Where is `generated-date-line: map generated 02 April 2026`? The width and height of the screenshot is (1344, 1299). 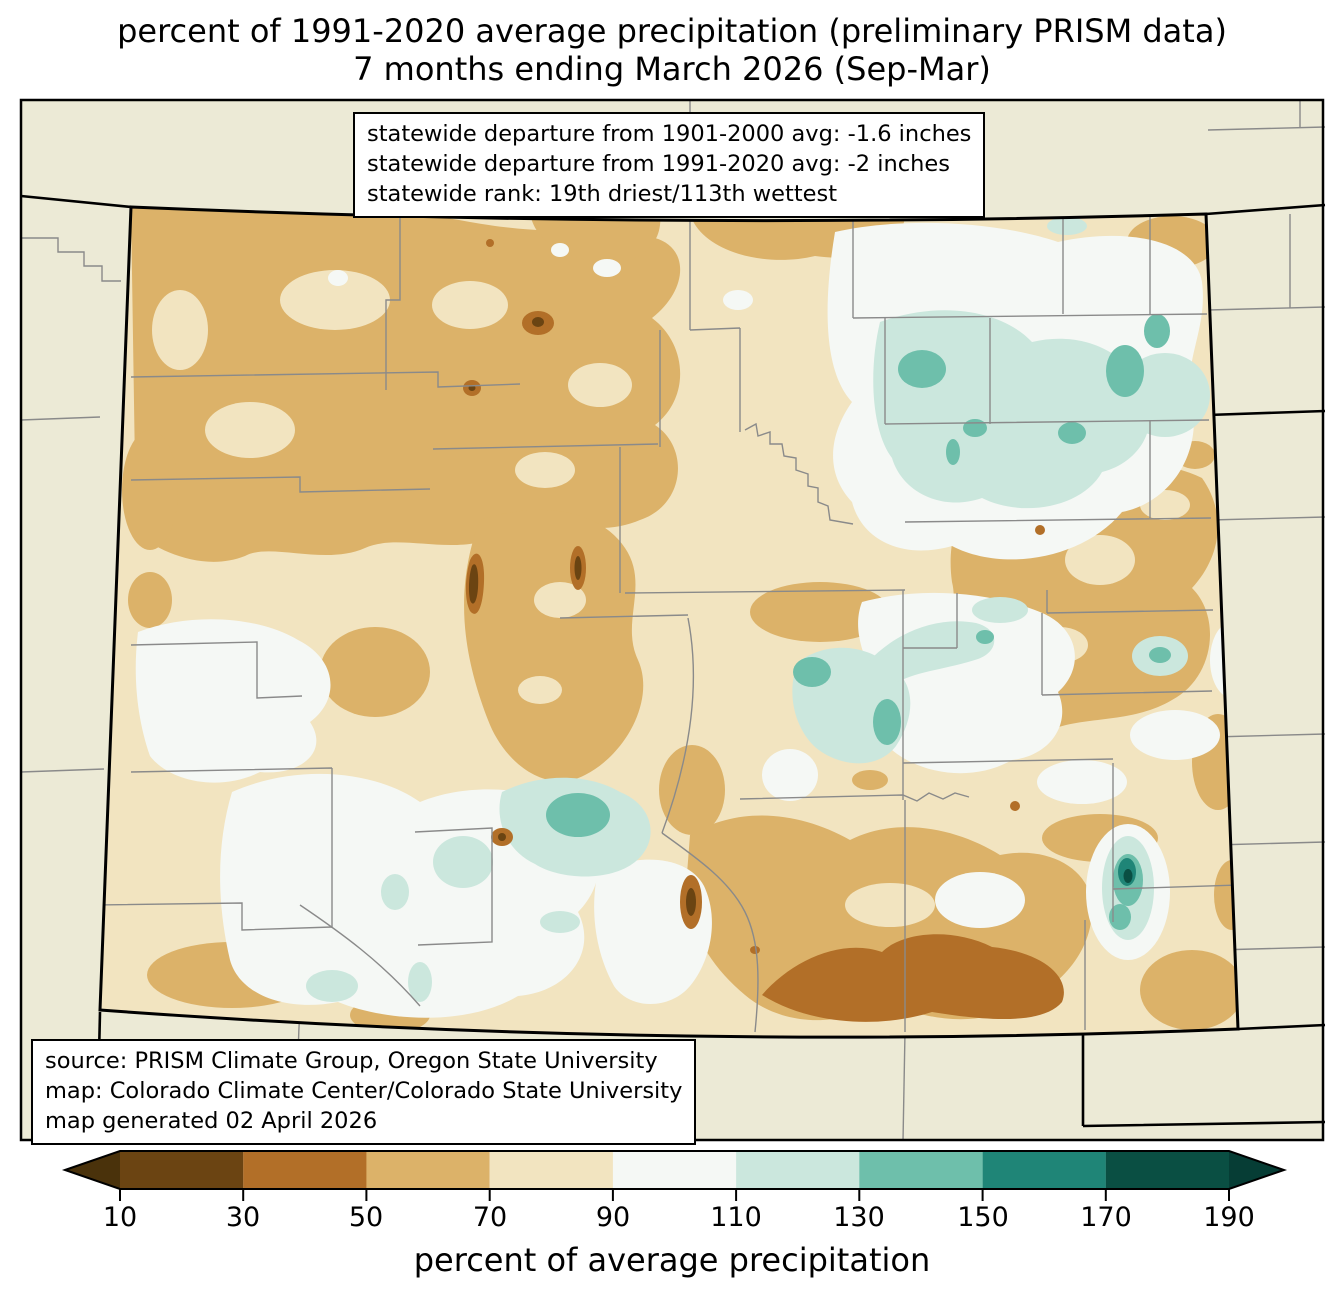
generated-date-line: map generated 02 April 2026 is located at coordinates (211, 1121).